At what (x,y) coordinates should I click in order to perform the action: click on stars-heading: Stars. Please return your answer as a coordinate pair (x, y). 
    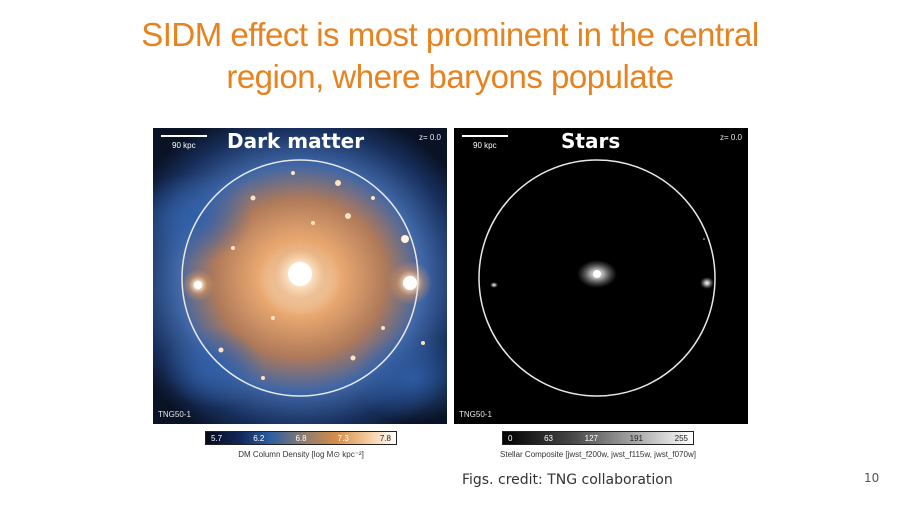
    Looking at the image, I should click on (591, 141).